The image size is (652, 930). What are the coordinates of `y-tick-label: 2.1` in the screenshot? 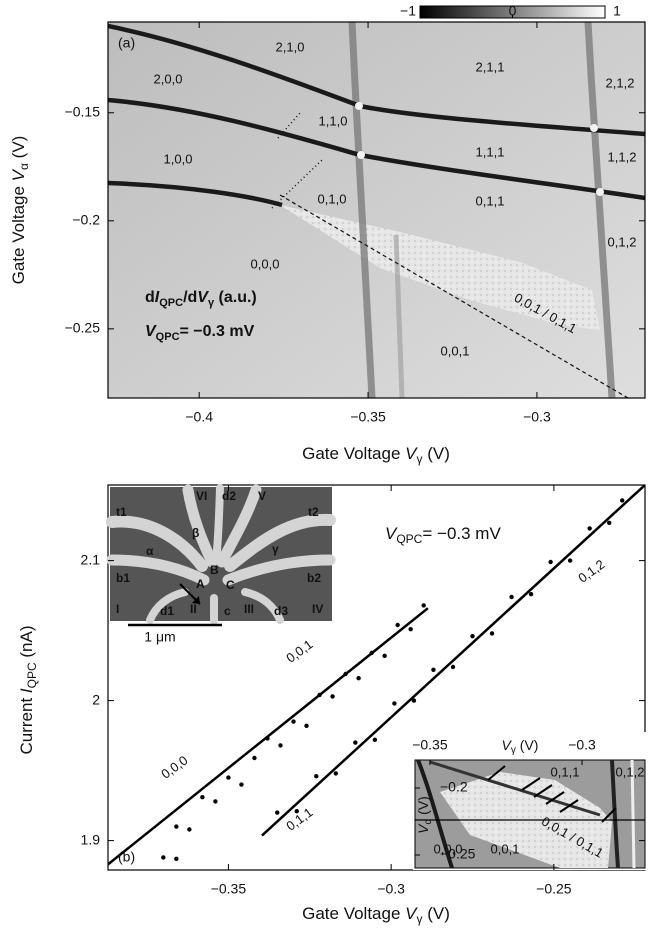 It's located at (91, 559).